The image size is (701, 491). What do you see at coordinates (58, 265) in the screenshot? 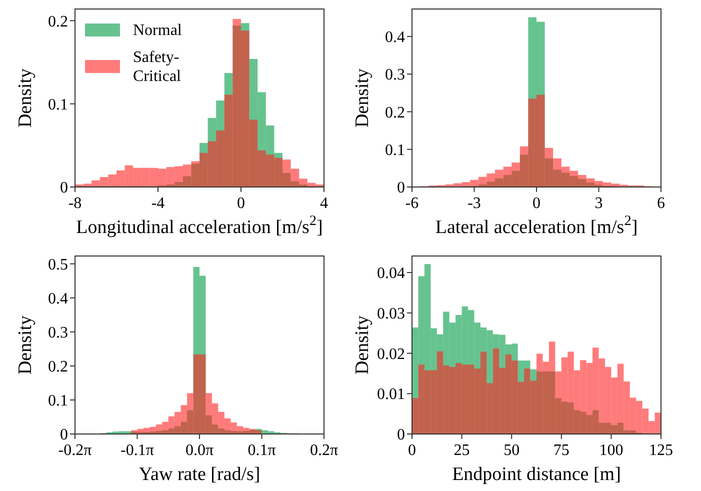
I see `y-tick-label: 0.5` at bounding box center [58, 265].